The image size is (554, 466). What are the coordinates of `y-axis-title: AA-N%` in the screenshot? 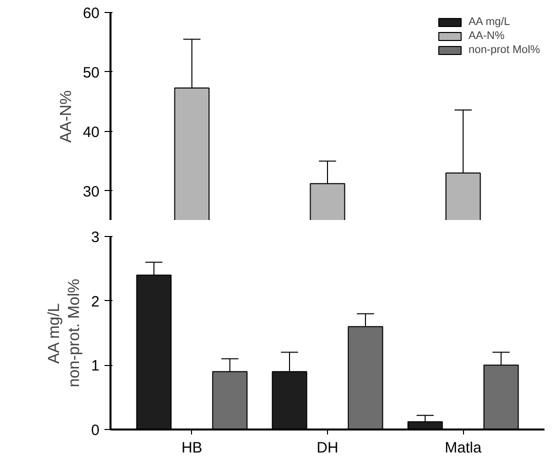 It's located at (66, 116).